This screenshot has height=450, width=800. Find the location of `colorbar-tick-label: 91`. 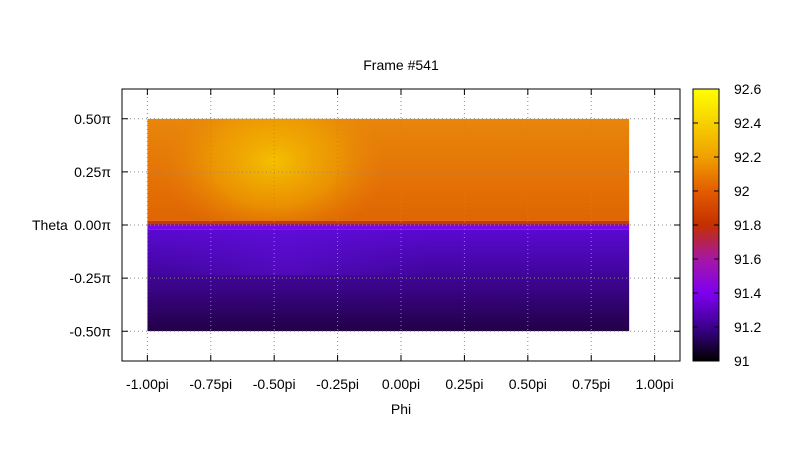

colorbar-tick-label: 91 is located at coordinates (742, 361).